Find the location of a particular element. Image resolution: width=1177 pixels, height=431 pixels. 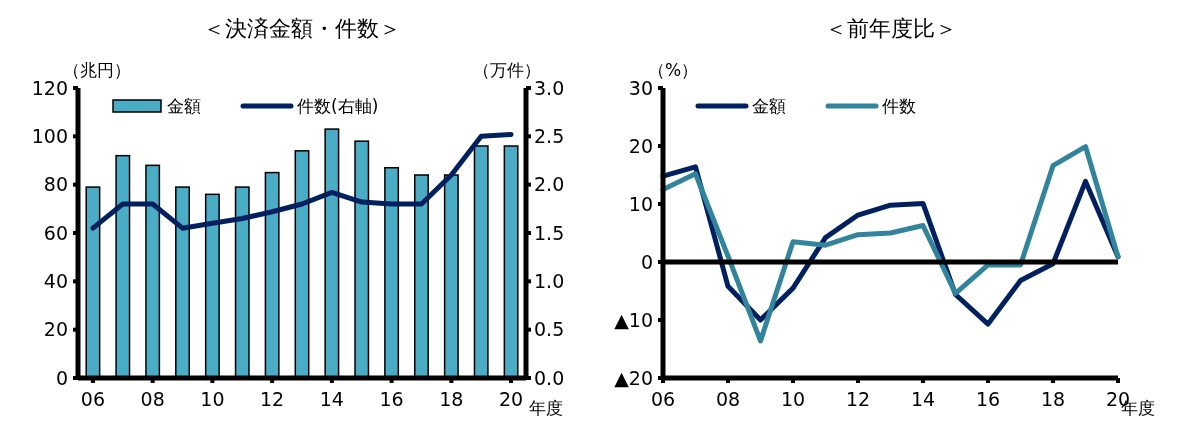

y2-tick-label: 0.5 is located at coordinates (549, 329).